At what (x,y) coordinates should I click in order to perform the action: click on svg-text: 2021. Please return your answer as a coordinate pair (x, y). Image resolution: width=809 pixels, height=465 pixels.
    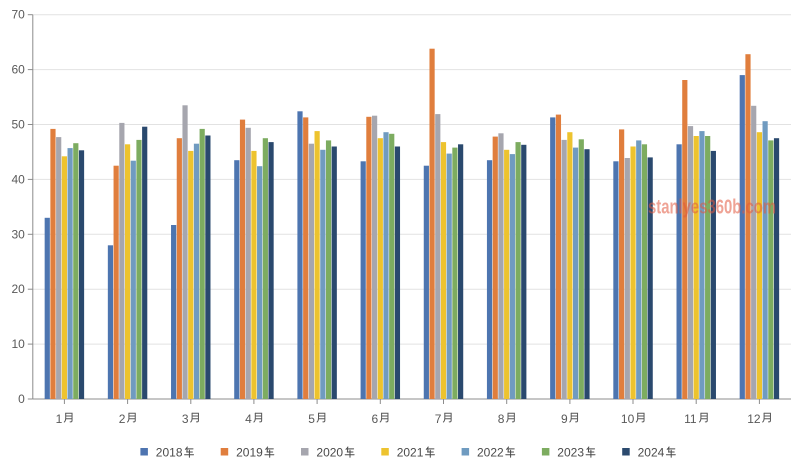
    Looking at the image, I should click on (410, 453).